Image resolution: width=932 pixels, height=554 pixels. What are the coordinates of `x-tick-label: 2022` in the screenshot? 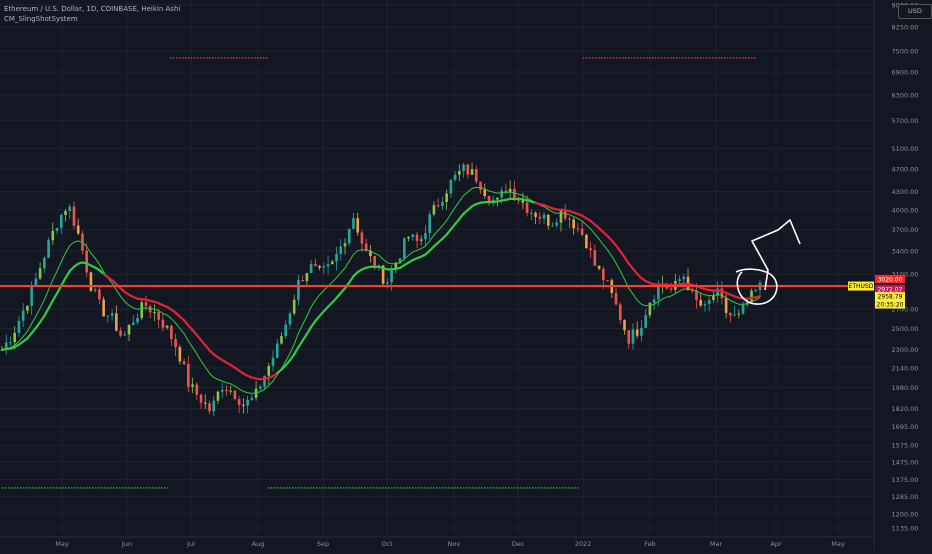 It's located at (583, 544).